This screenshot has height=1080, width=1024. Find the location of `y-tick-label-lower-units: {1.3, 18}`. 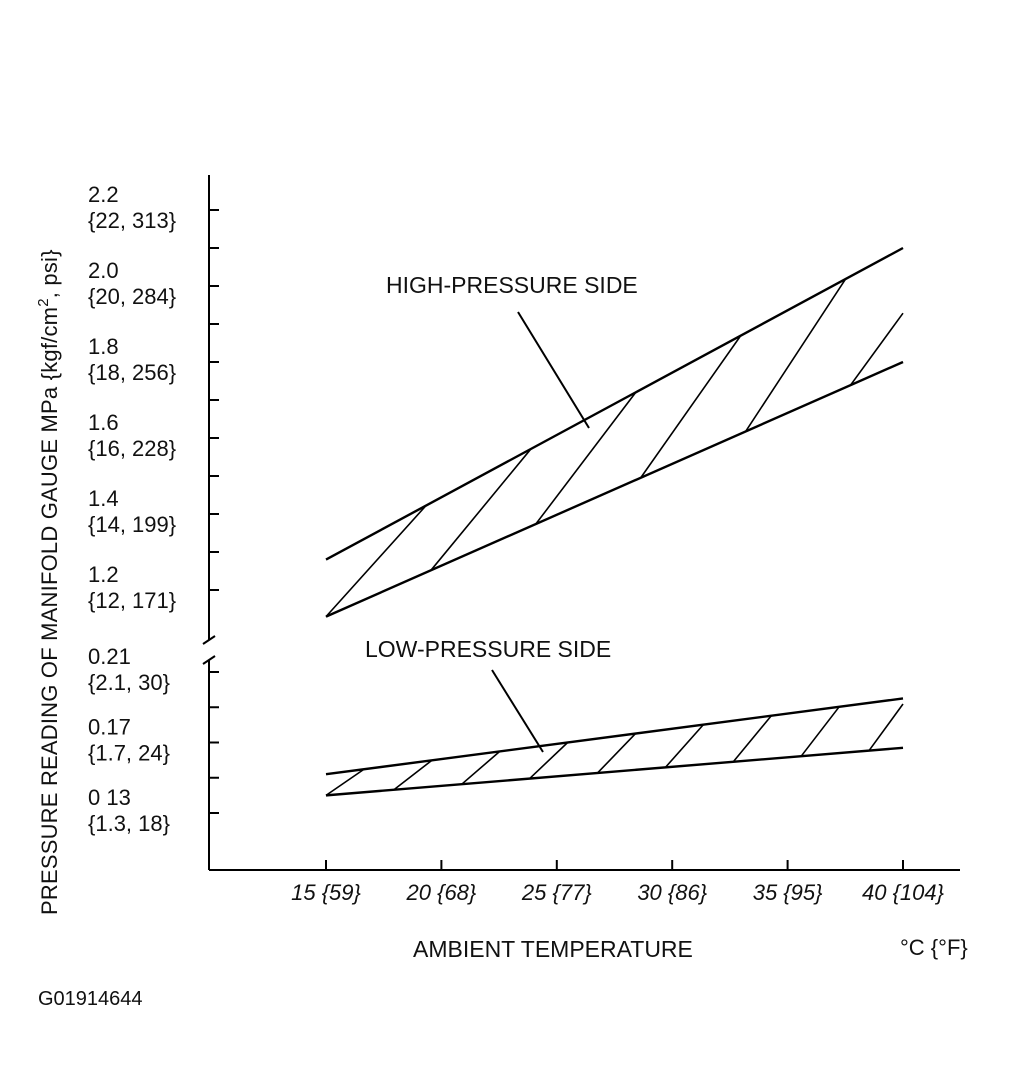

y-tick-label-lower-units: {1.3, 18} is located at coordinates (129, 823).